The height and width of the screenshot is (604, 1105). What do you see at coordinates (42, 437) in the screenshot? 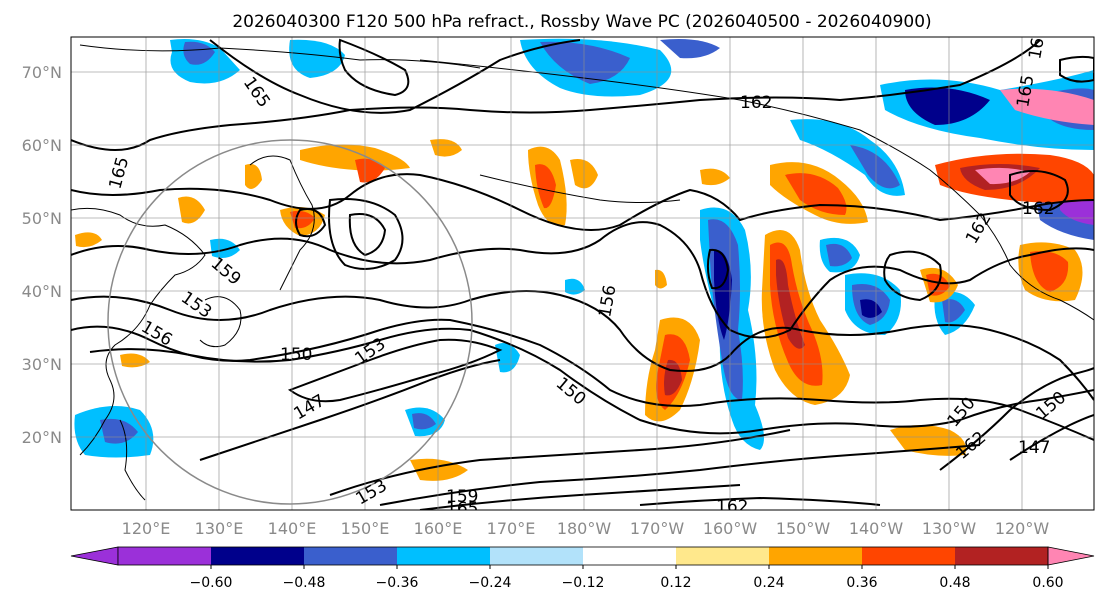
I see `lat-label: 20°N` at bounding box center [42, 437].